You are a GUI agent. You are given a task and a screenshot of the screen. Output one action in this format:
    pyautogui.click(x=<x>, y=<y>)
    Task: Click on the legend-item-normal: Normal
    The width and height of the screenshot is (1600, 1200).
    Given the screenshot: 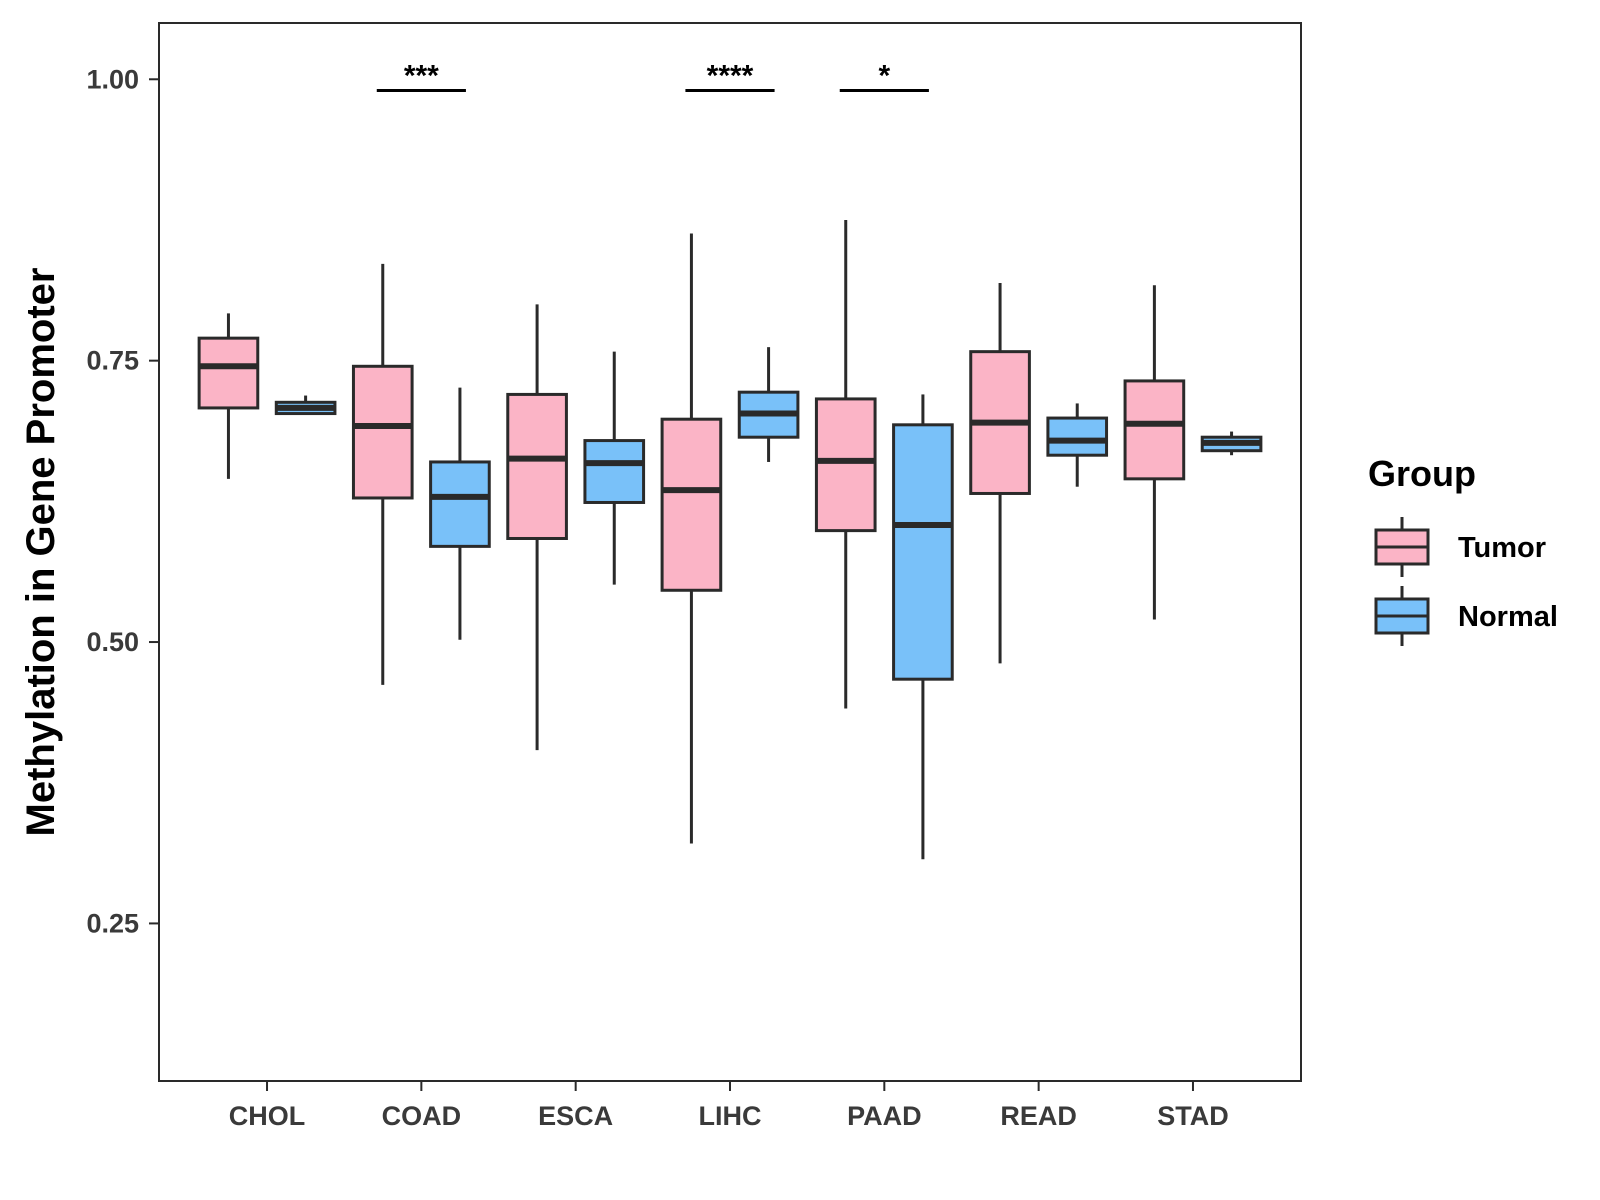 What is the action you would take?
    pyautogui.click(x=1466, y=616)
    